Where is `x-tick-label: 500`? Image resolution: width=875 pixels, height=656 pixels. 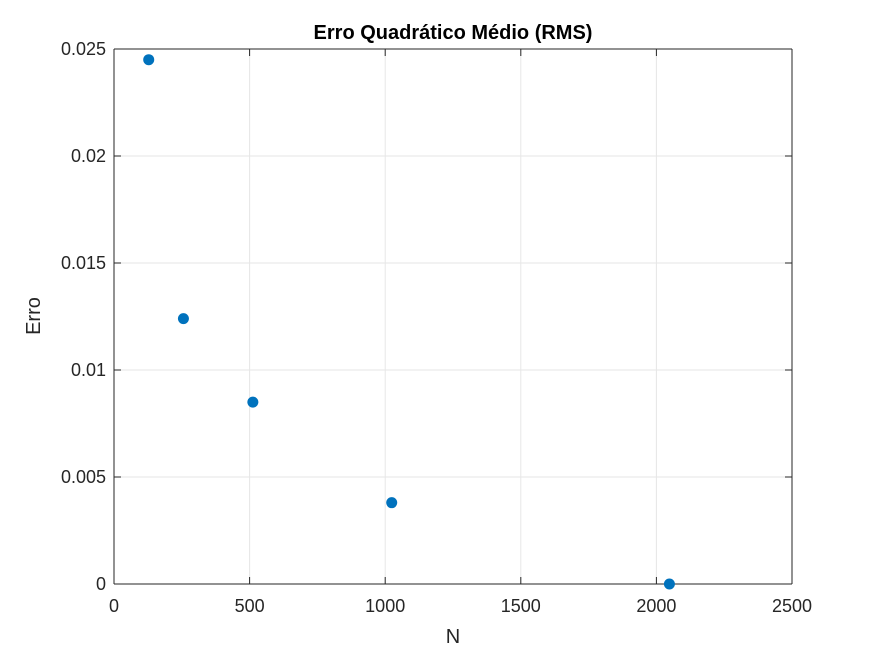 x-tick-label: 500 is located at coordinates (250, 606).